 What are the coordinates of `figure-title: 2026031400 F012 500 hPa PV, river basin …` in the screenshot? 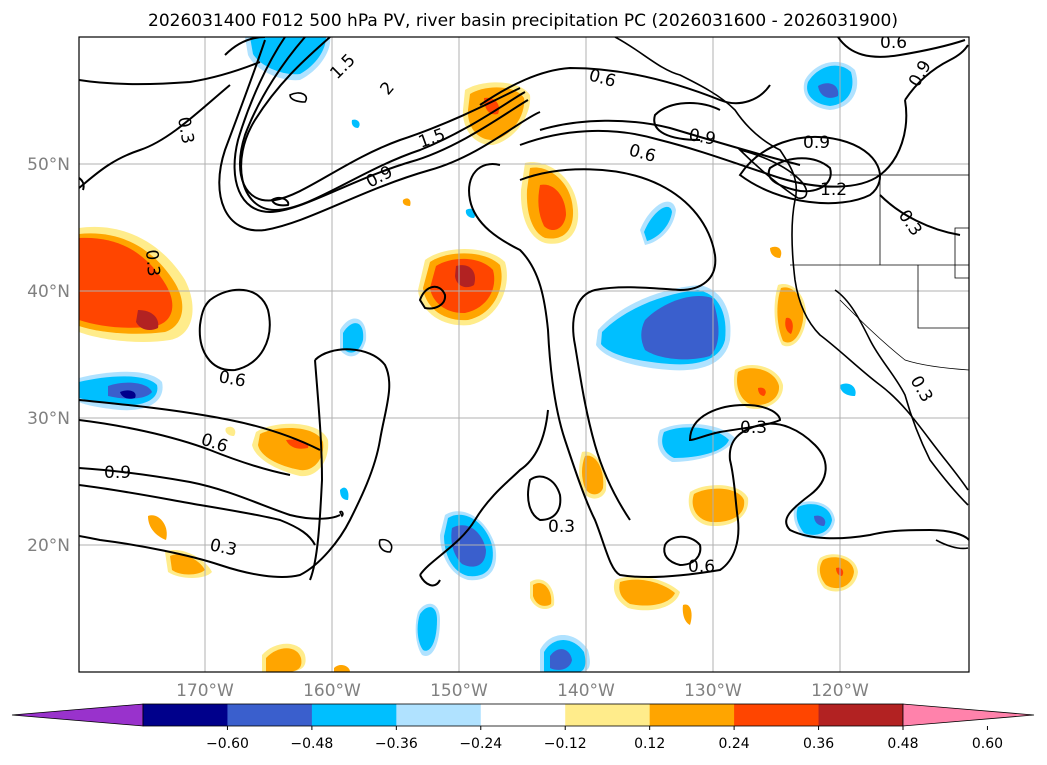 It's located at (523, 21).